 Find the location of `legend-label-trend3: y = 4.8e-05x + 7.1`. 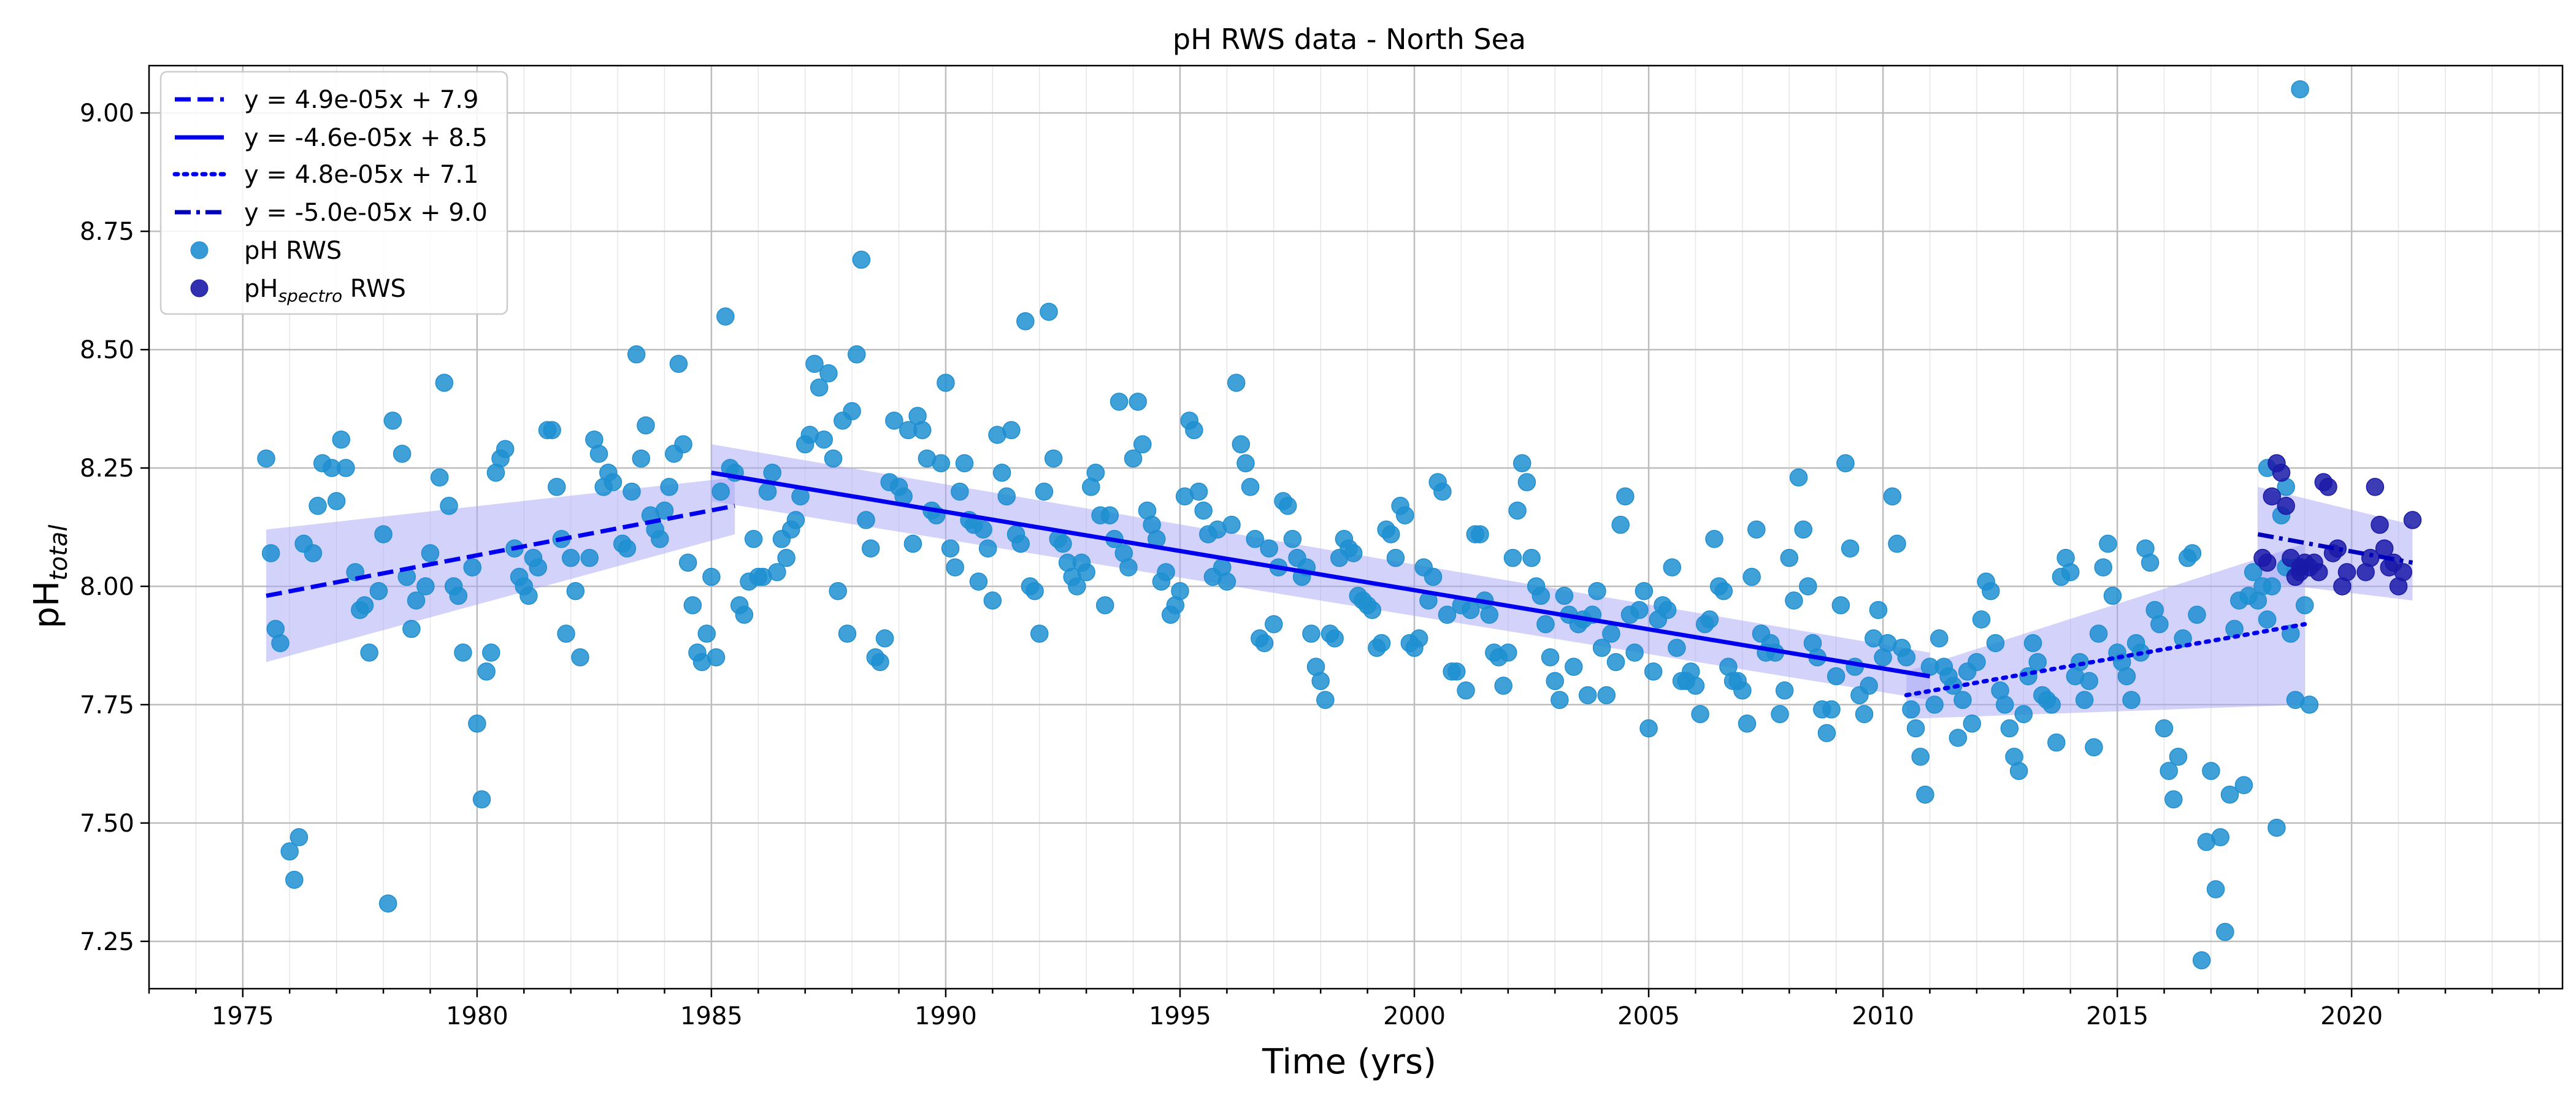

legend-label-trend3: y = 4.8e-05x + 7.1 is located at coordinates (361, 175).